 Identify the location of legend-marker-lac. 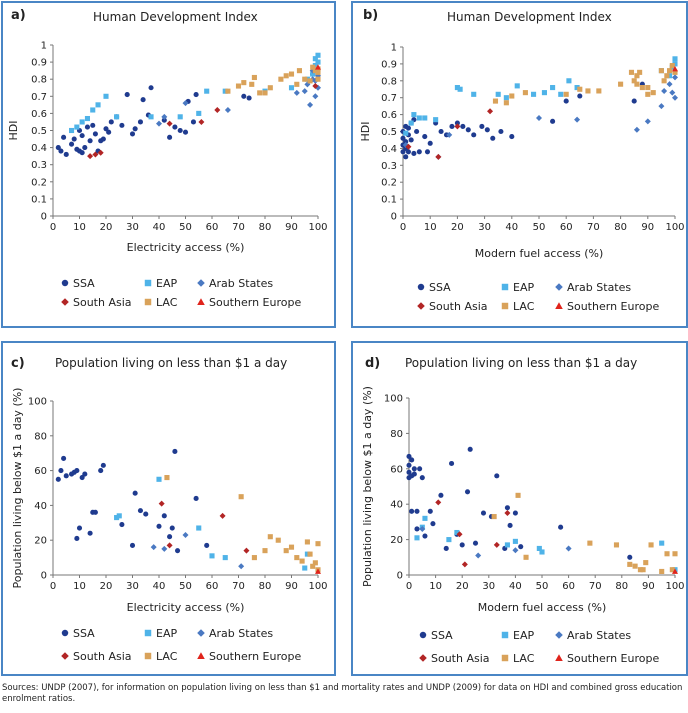
(148, 656).